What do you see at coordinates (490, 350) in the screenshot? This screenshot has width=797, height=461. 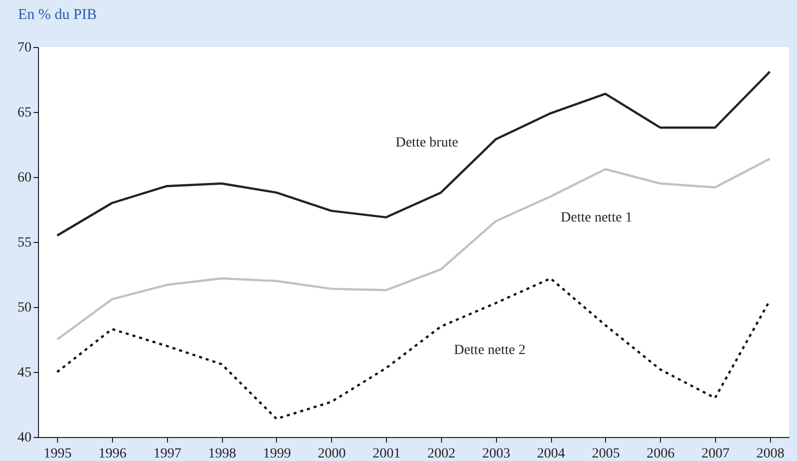 I see `series-label: Dette nette 2` at bounding box center [490, 350].